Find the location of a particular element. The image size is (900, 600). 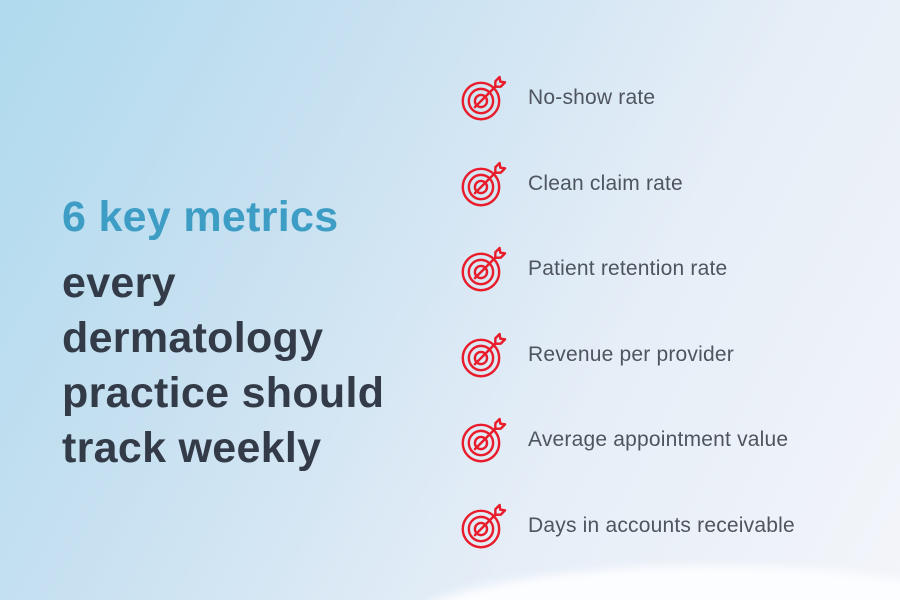

subtitle-line: track weekly is located at coordinates (192, 448).